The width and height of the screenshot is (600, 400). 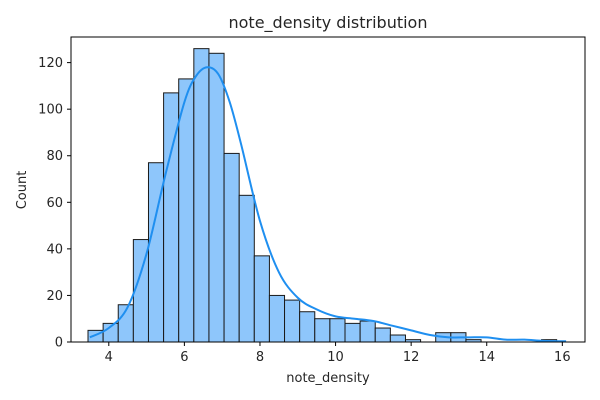 I want to click on y-tick-label: 80, so click(x=54, y=156).